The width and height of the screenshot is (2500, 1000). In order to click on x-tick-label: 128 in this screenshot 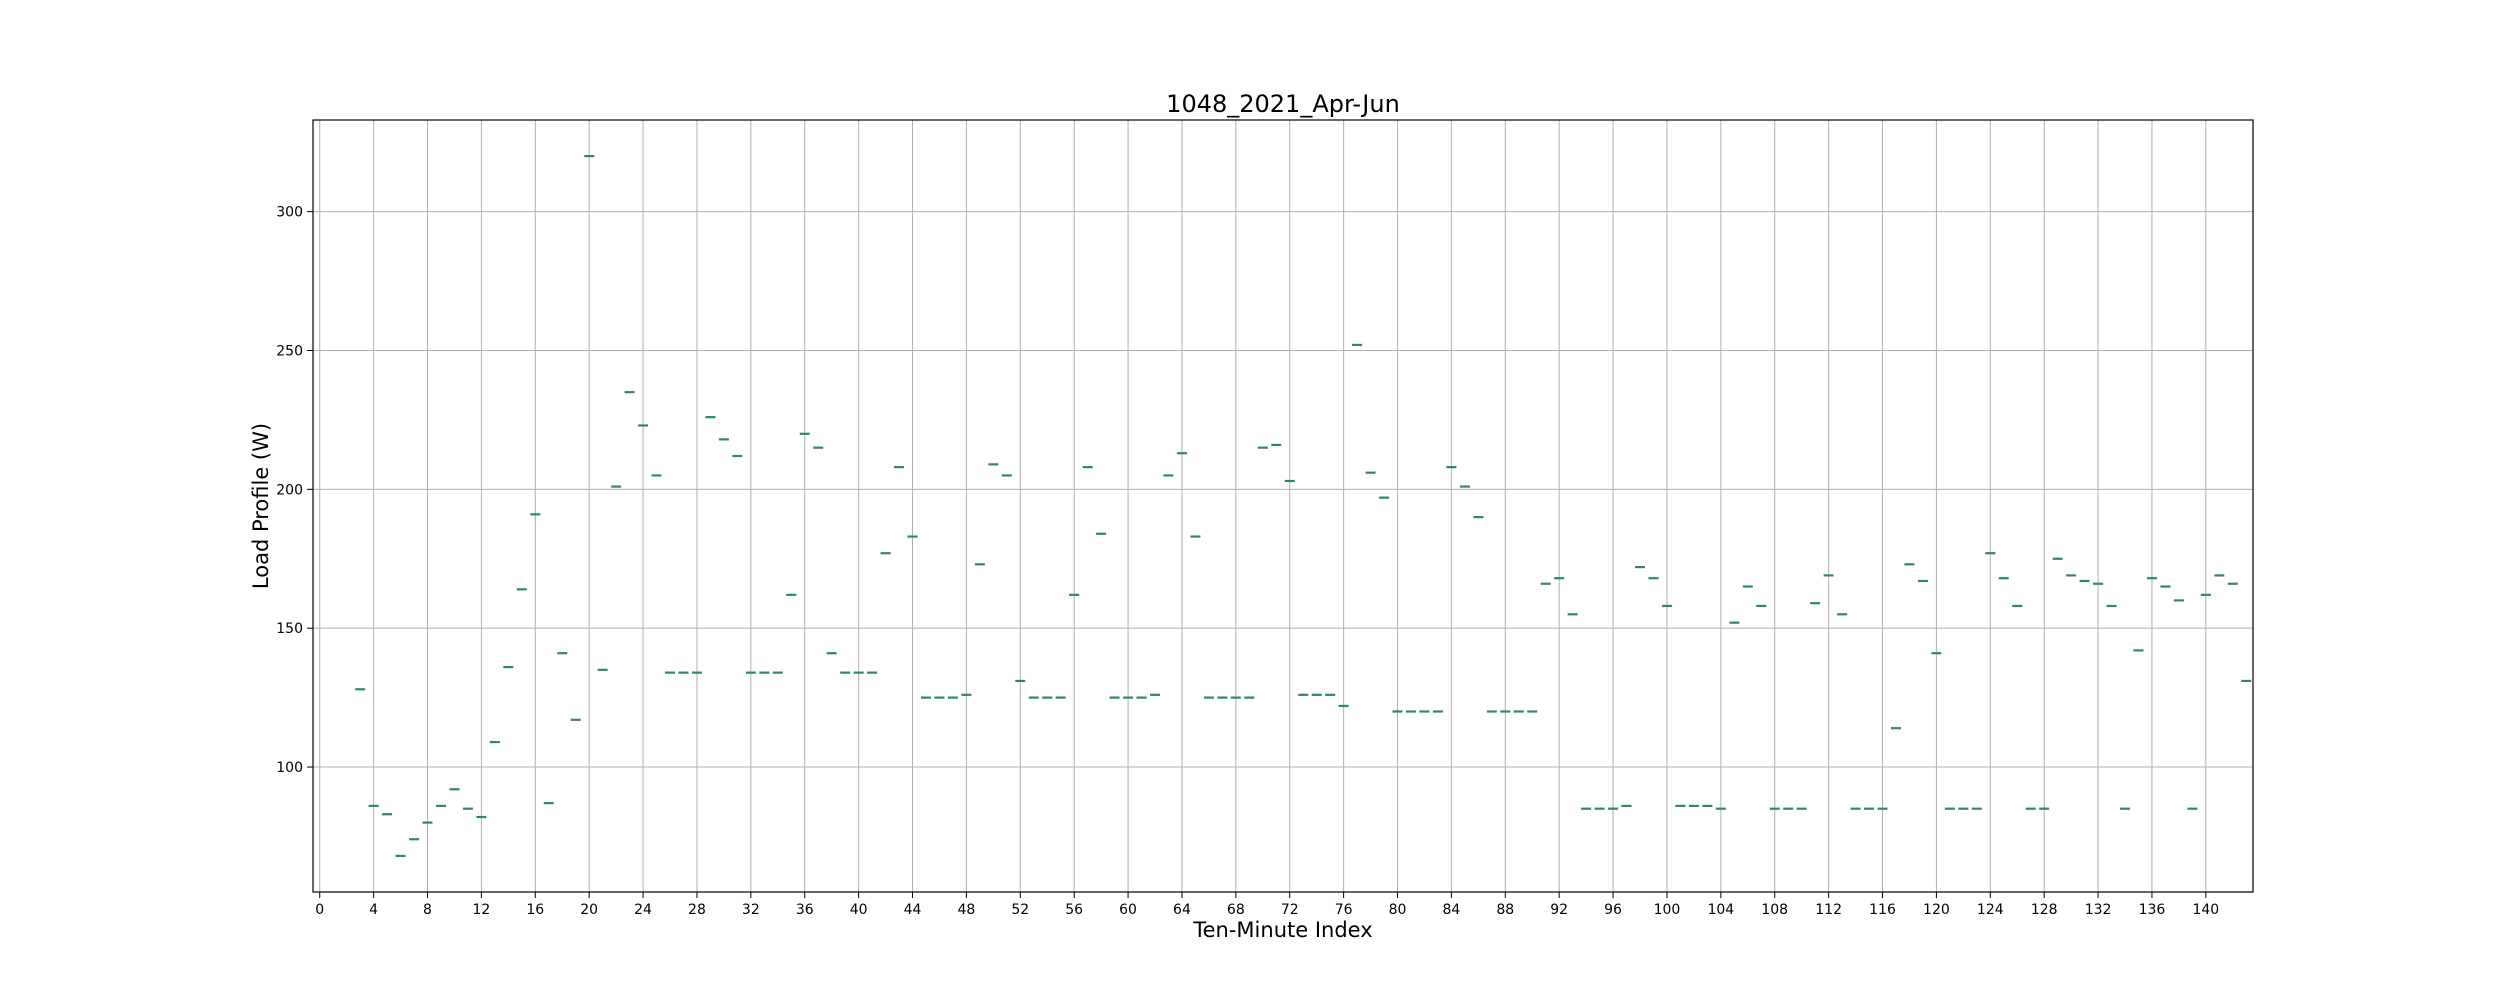, I will do `click(2044, 910)`.